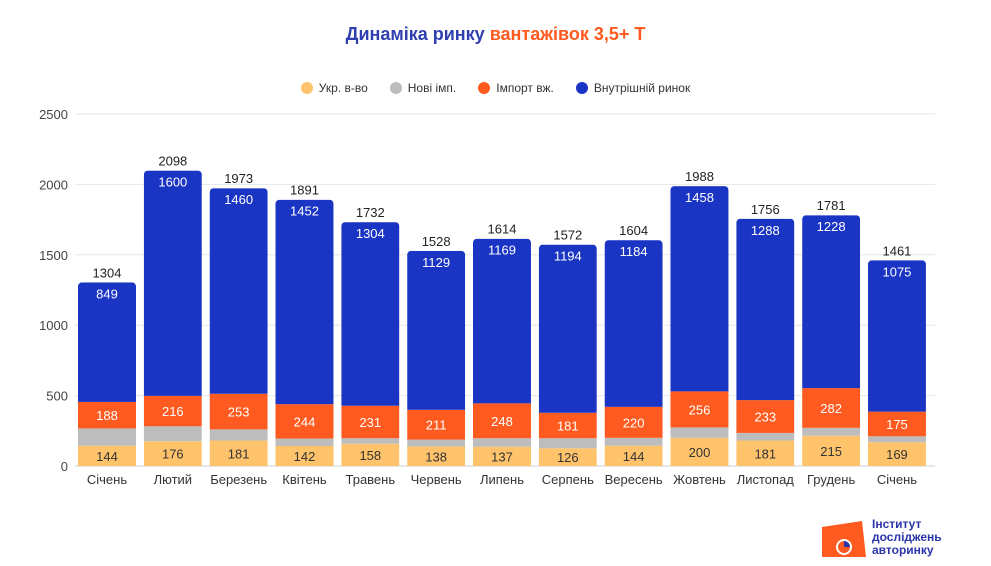 Image resolution: width=991 pixels, height=566 pixels. Describe the element at coordinates (304, 479) in the screenshot. I see `x-tick-label: Квітень` at that location.